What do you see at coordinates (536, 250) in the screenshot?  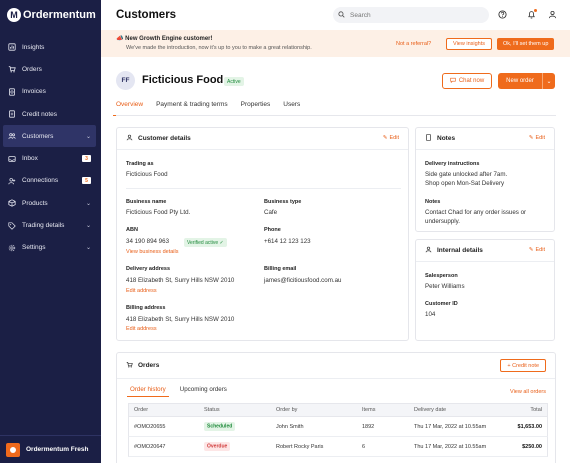 I see `edit-internal-details-link: ✎ Edit` at bounding box center [536, 250].